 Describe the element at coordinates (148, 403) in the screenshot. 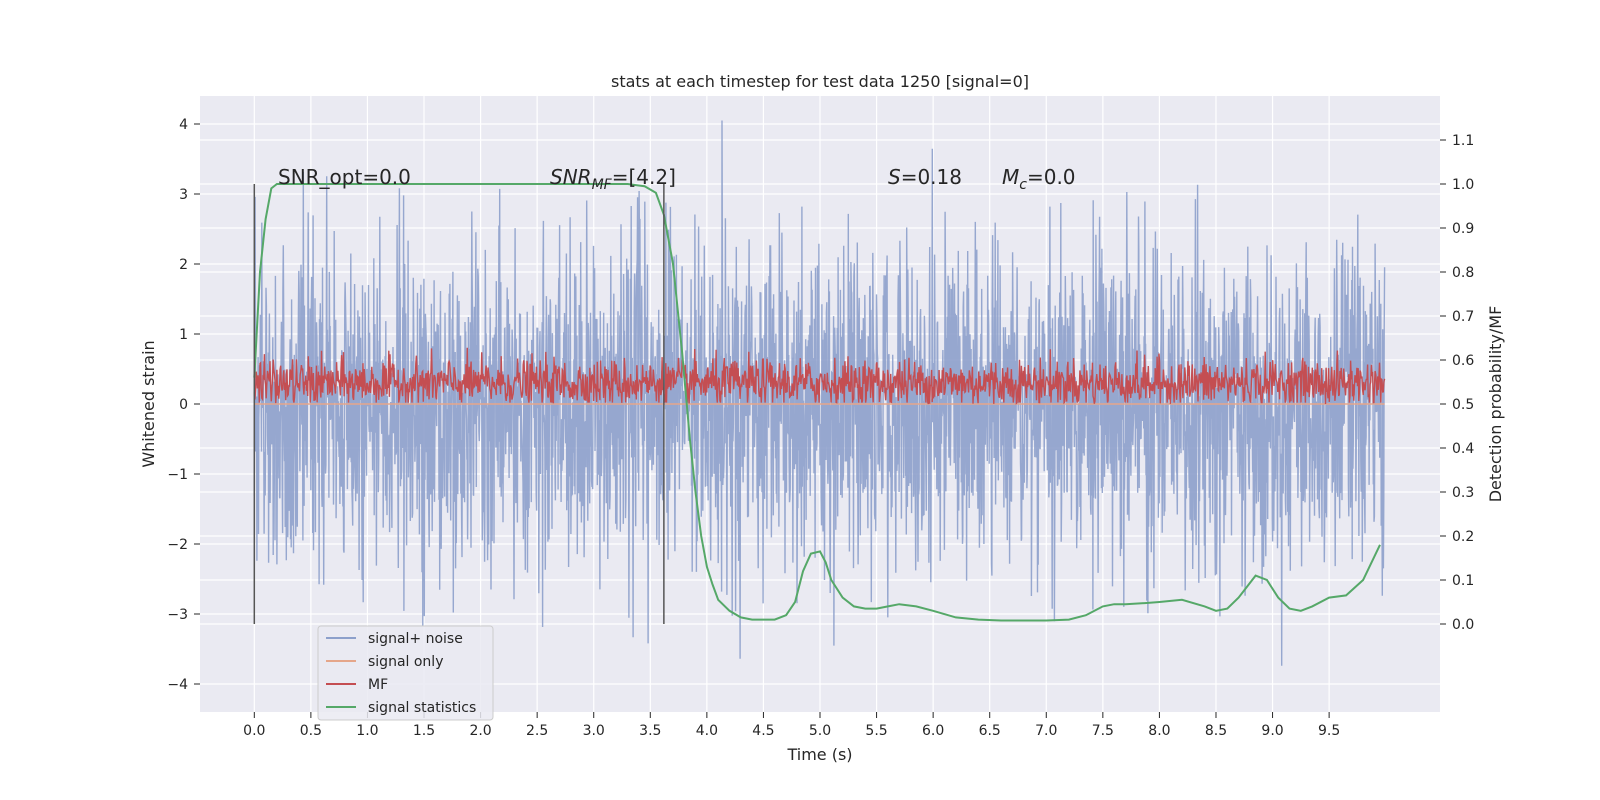

I see `y-axis-title-left: Whitened strain` at that location.